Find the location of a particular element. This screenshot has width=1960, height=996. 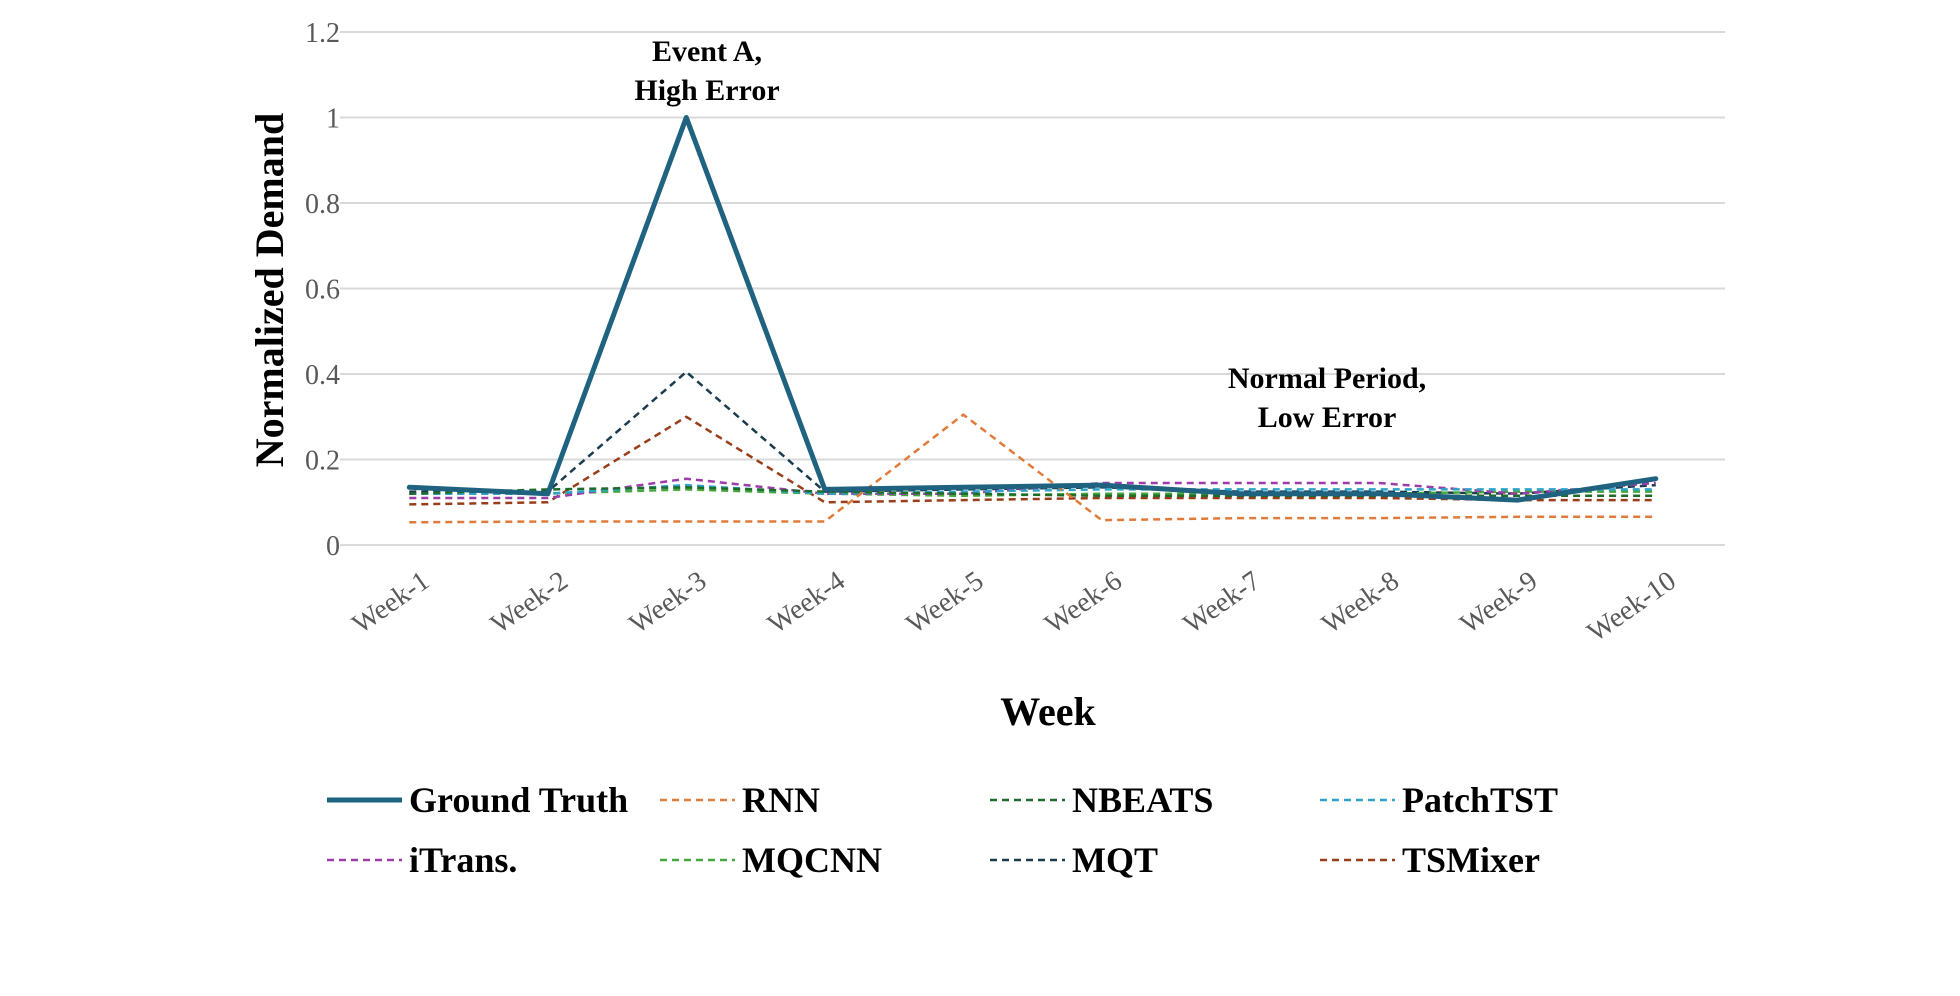

legend-label: PatchTST is located at coordinates (1480, 800).